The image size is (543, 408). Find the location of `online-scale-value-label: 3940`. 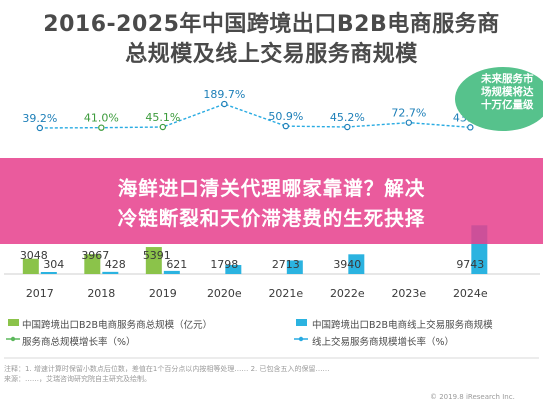

online-scale-value-label: 3940 is located at coordinates (347, 264).